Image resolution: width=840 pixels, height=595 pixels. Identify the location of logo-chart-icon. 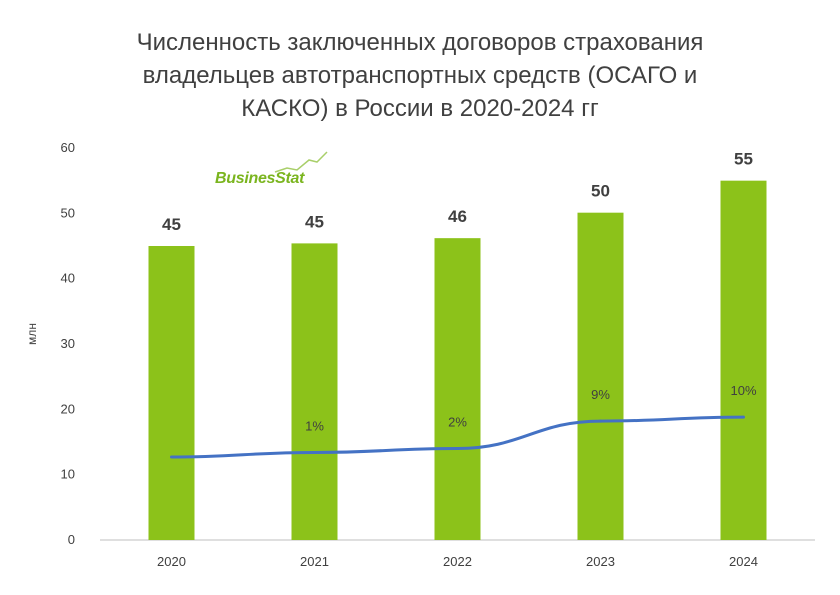
(301, 162).